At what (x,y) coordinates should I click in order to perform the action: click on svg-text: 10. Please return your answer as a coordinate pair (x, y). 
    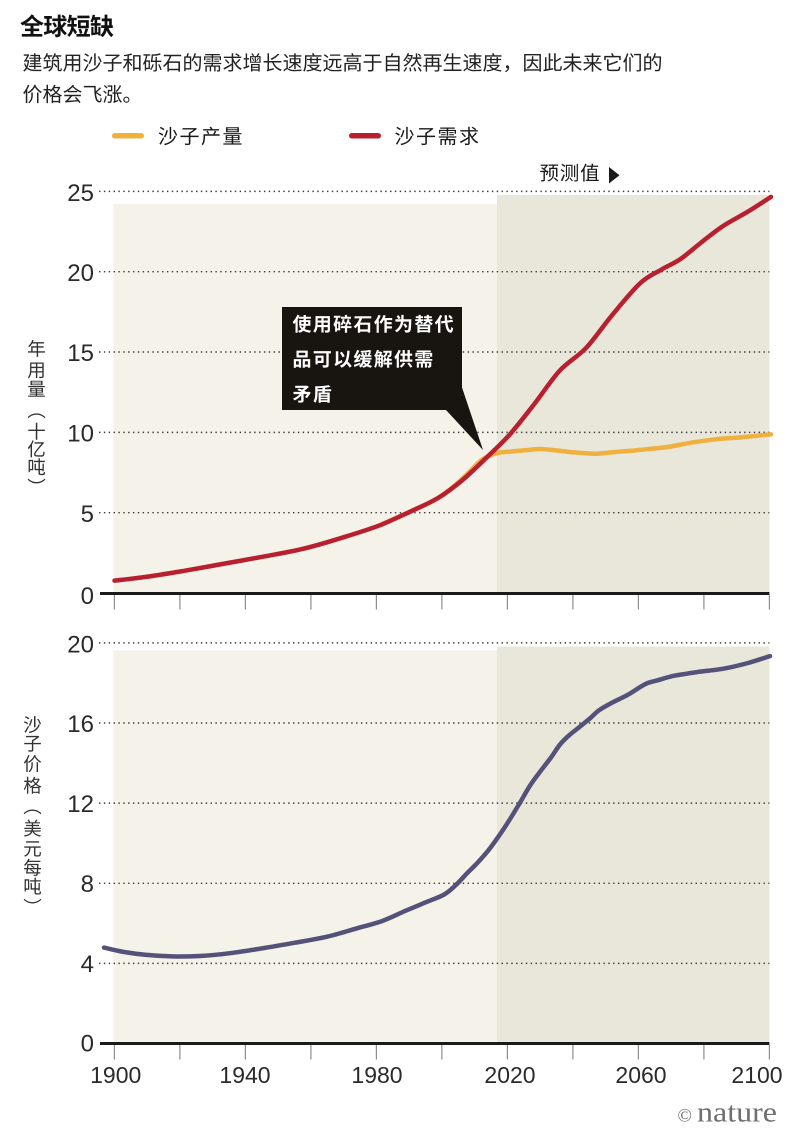
    Looking at the image, I should click on (80, 434).